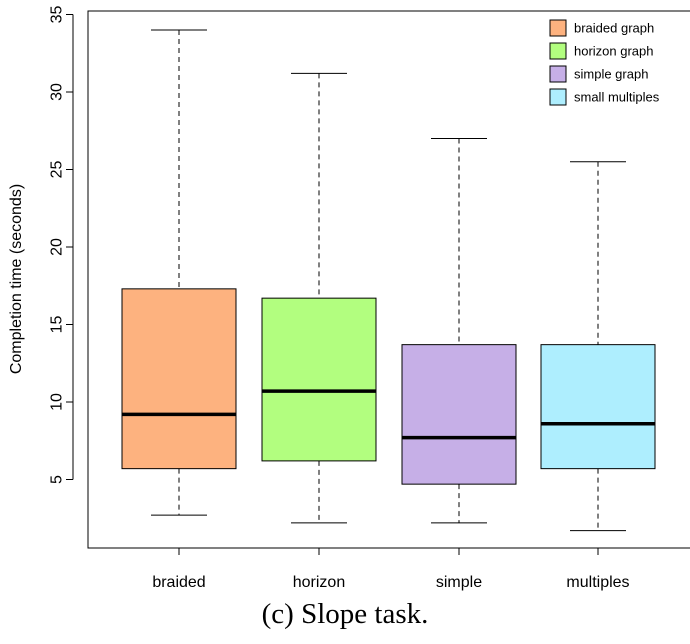 The width and height of the screenshot is (690, 644). Describe the element at coordinates (597, 582) in the screenshot. I see `x-tick-label: multiples` at that location.